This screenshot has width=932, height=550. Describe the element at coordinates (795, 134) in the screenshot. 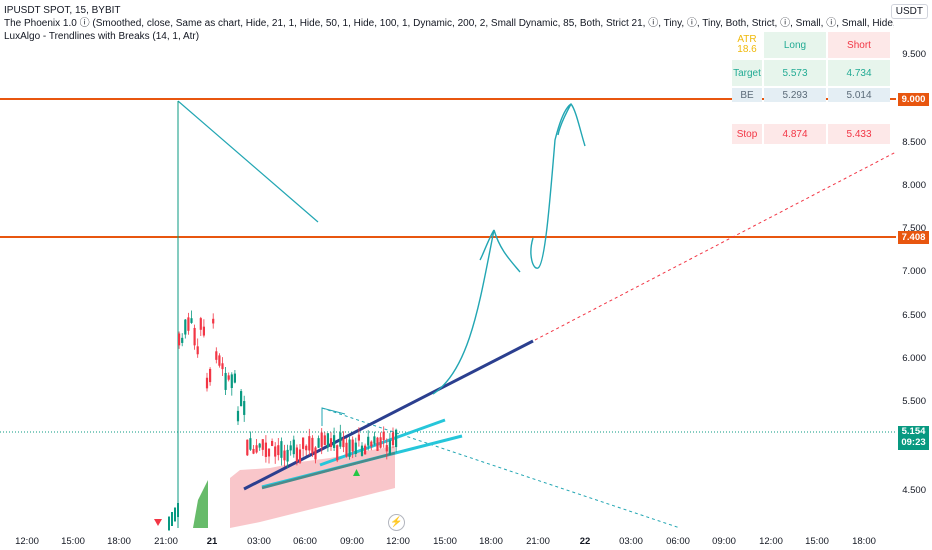

I see `stop-long-value: 4.874` at that location.